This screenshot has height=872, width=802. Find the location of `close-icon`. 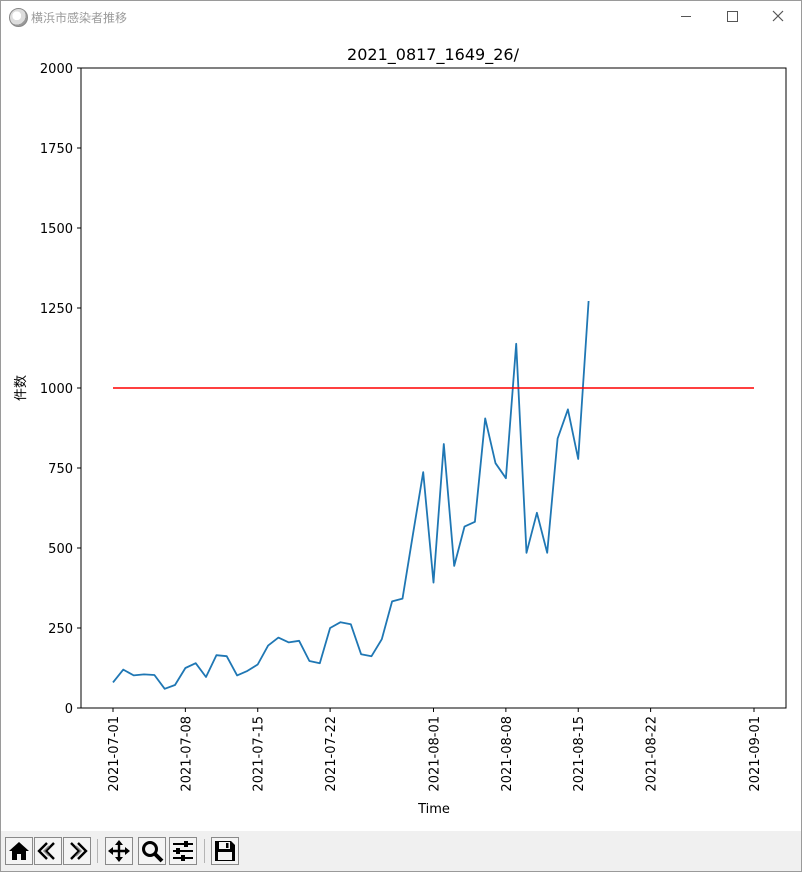

close-icon is located at coordinates (778, 16).